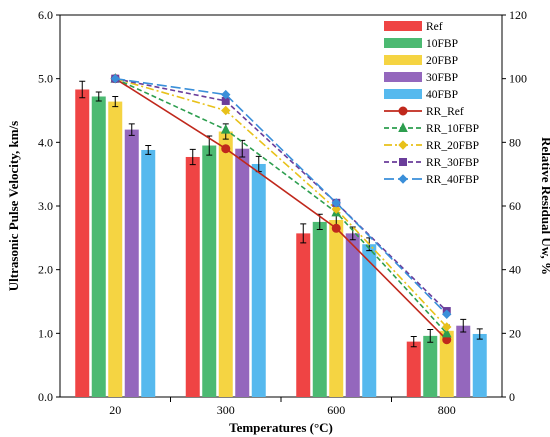 Image resolution: width=550 pixels, height=437 pixels. What do you see at coordinates (447, 410) in the screenshot?
I see `x-tick-label: 800` at bounding box center [447, 410].